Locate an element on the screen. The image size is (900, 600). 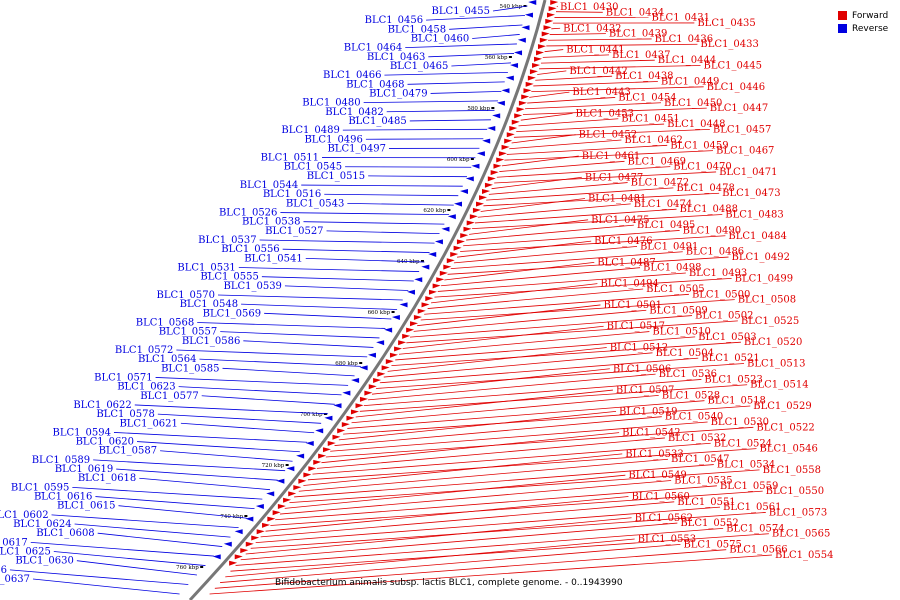
gene-label: BLC1_0543 is located at coordinates (315, 203).